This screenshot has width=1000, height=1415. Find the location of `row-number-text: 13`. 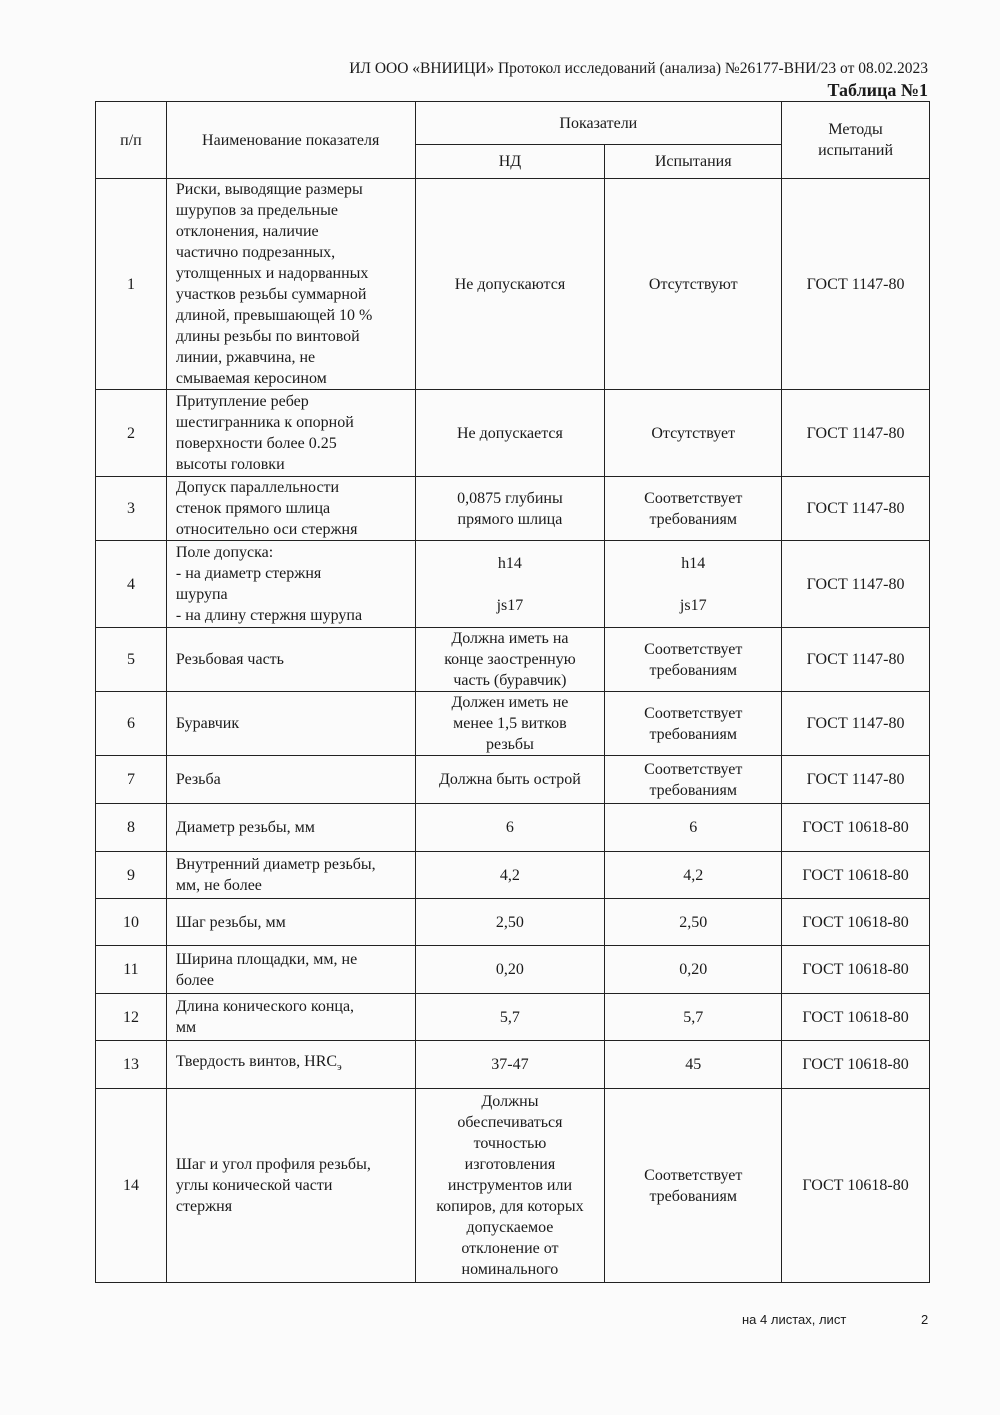

row-number-text: 13 is located at coordinates (130, 1064).